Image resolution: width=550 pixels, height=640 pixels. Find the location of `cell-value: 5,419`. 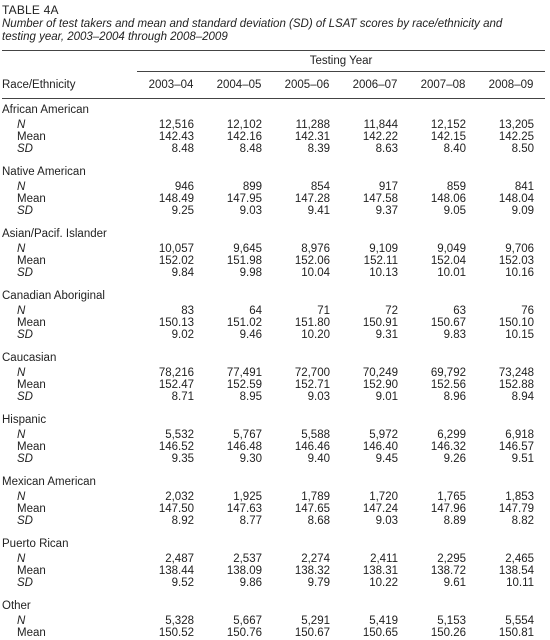

cell-value: 5,419 is located at coordinates (383, 621).